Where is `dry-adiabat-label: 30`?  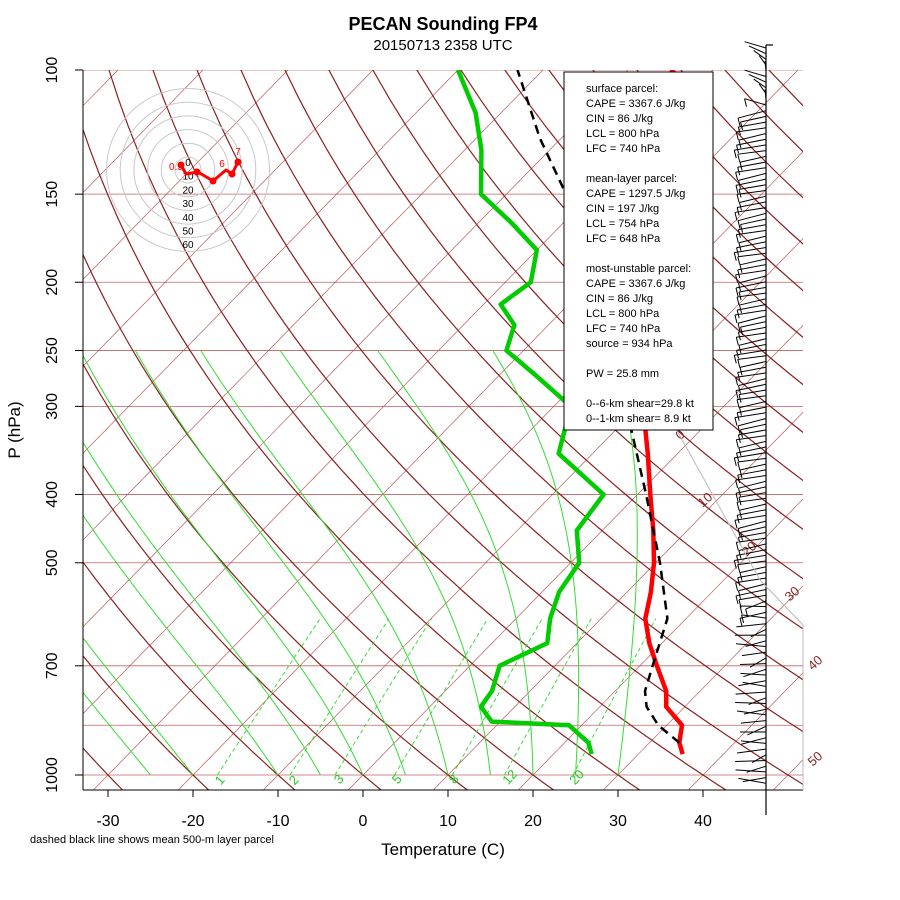
dry-adiabat-label: 30 is located at coordinates (792, 593).